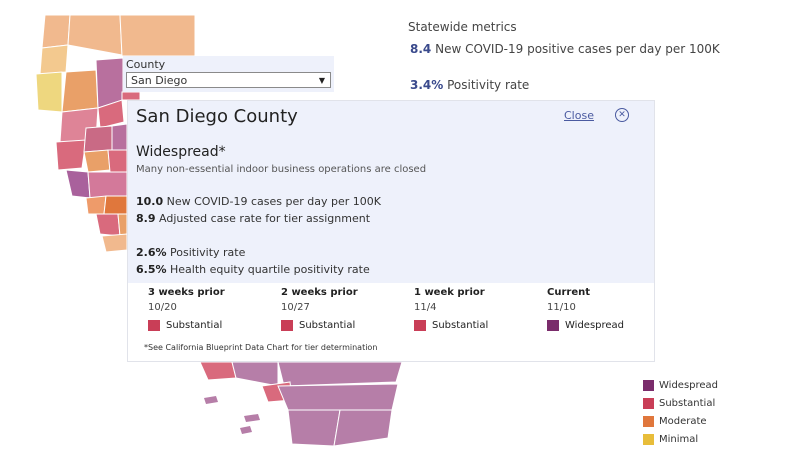 Image resolution: width=800 pixels, height=456 pixels. Describe the element at coordinates (150, 201) in the screenshot. I see `stat-value: 10.0` at that location.